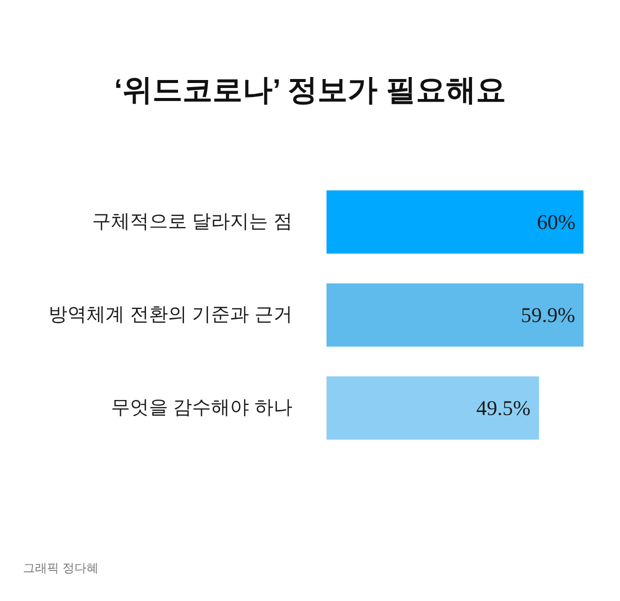 This screenshot has height=601, width=620. Describe the element at coordinates (310, 91) in the screenshot. I see `chart-title: ‘위드코로나’ 정보가 필요해요` at that location.